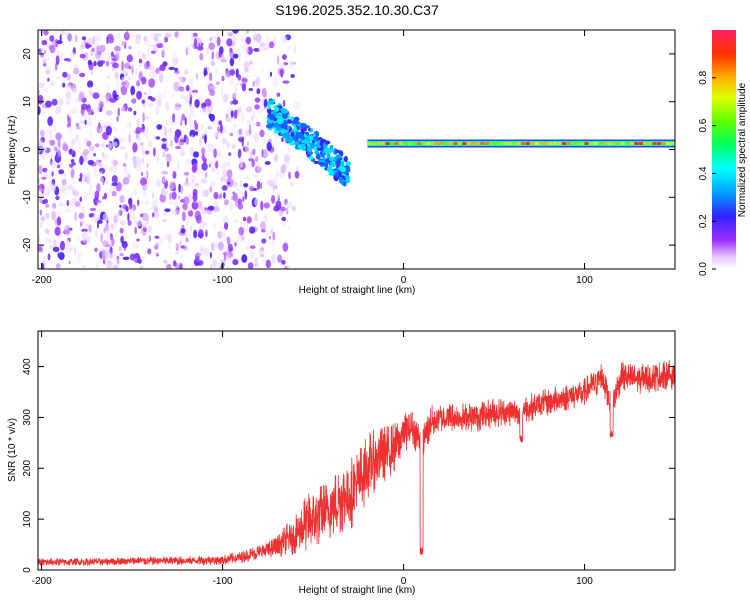  I want to click on colorbar-tick-label: 0.6, so click(703, 125).